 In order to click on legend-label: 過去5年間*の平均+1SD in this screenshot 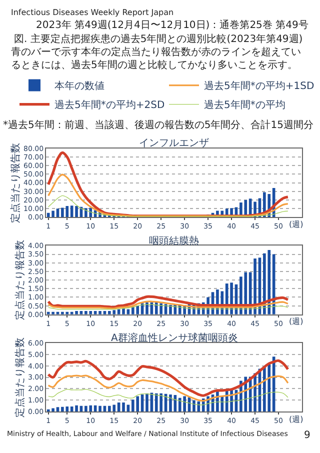, I will do `click(259, 86)`.